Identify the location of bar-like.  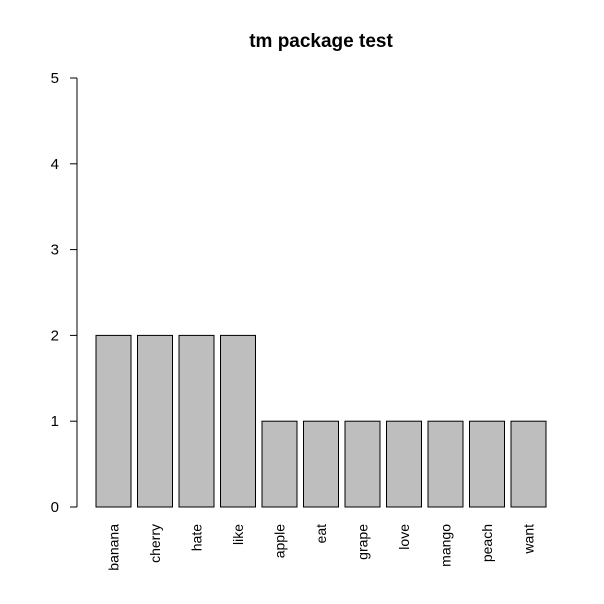
(238, 421).